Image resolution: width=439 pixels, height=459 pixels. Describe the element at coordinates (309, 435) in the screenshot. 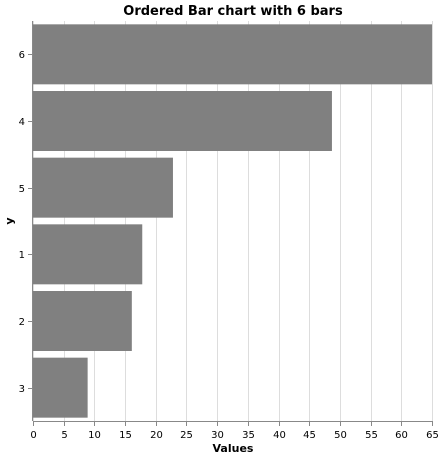

I see `x-tick-label: 45` at that location.